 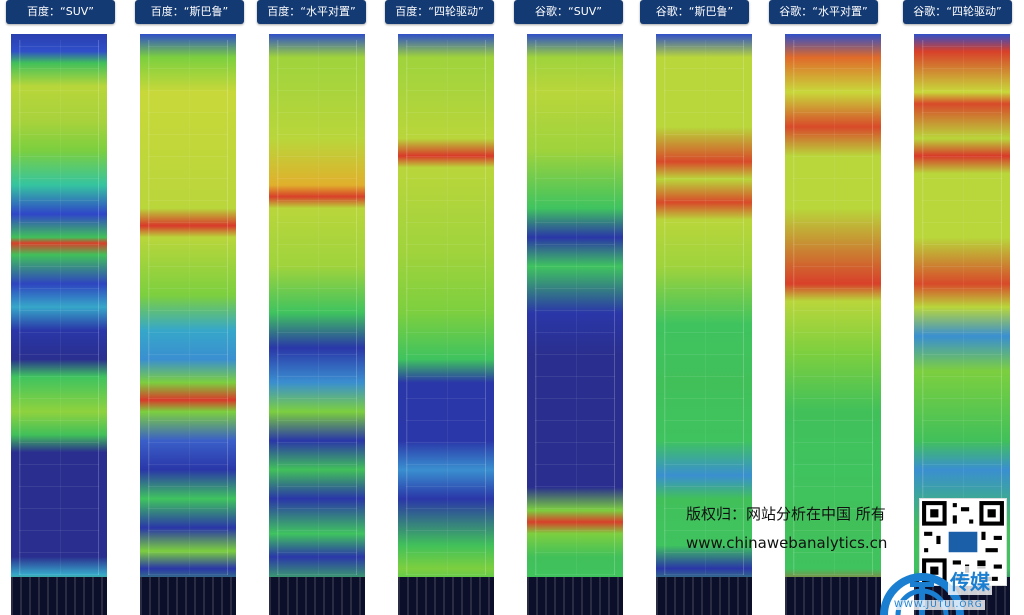 I want to click on panel-label-2: 百度：“水平对置”, so click(x=311, y=12).